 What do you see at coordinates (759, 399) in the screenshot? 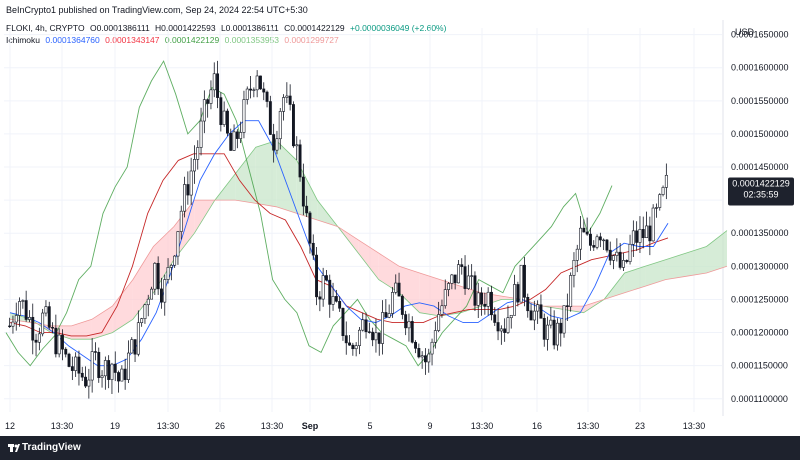
I see `y-tick-label: 0.0001100000` at bounding box center [759, 399].